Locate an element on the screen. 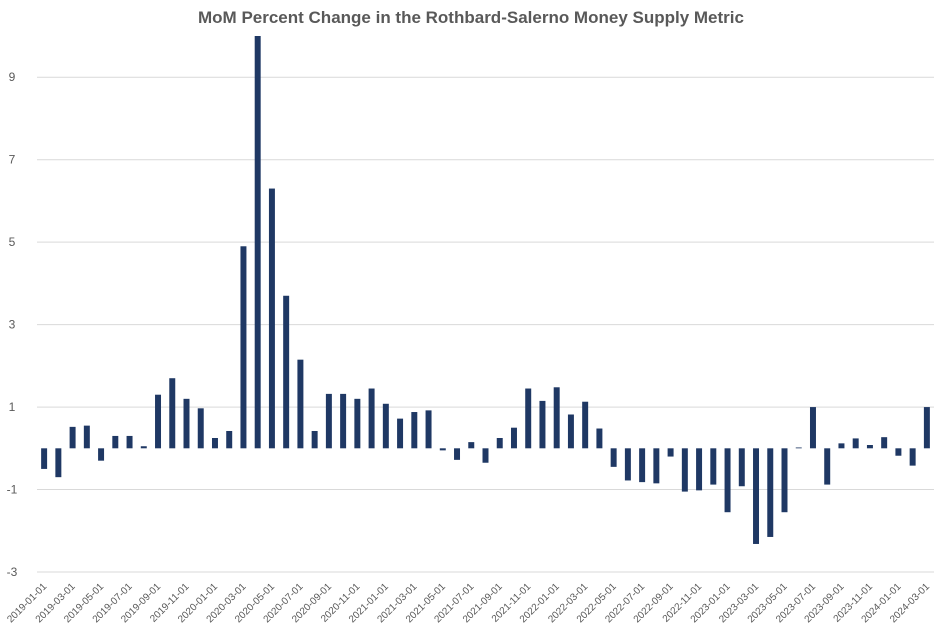  y-tick-label: 1 is located at coordinates (12, 407).